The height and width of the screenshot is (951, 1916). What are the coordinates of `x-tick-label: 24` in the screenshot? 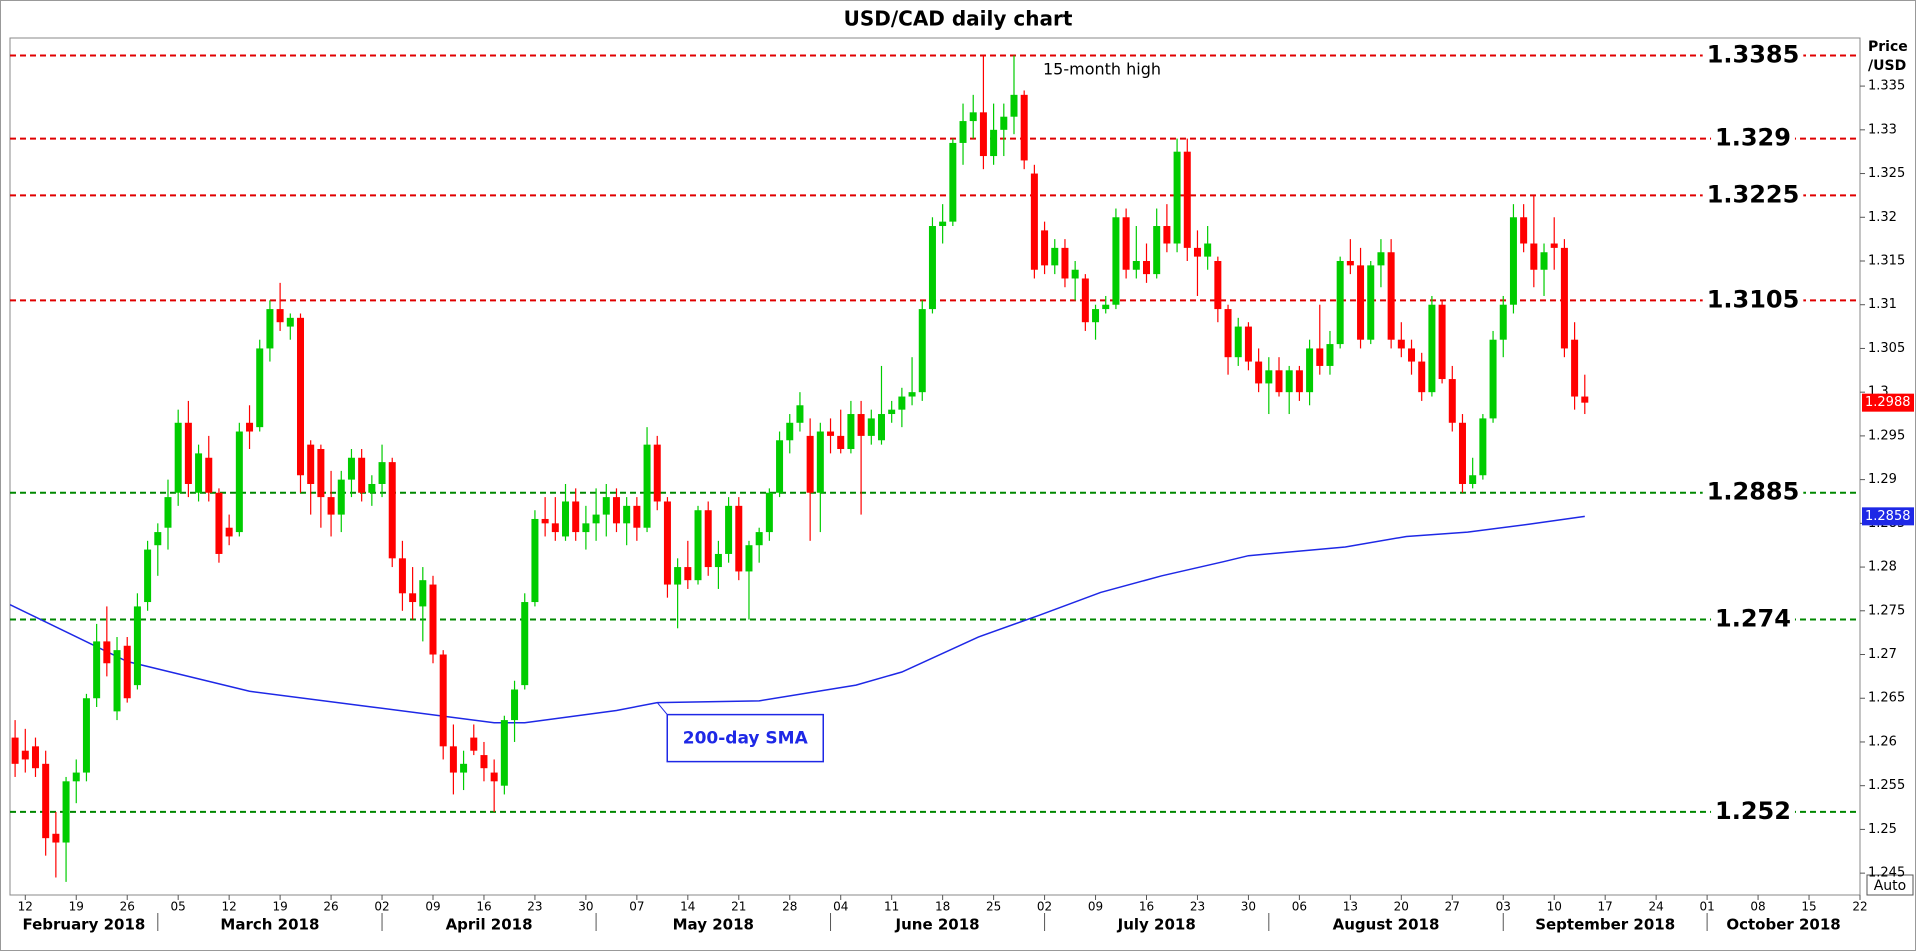 It's located at (1656, 907).